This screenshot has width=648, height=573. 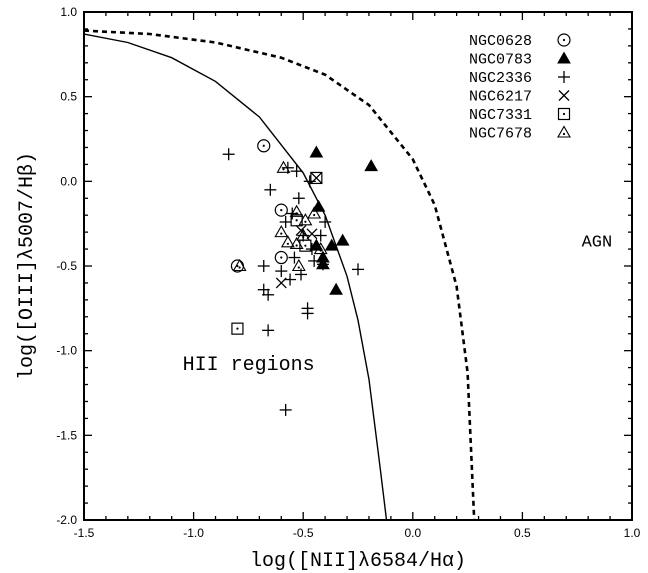 What do you see at coordinates (66, 266) in the screenshot?
I see `y-tick-label: -0.5` at bounding box center [66, 266].